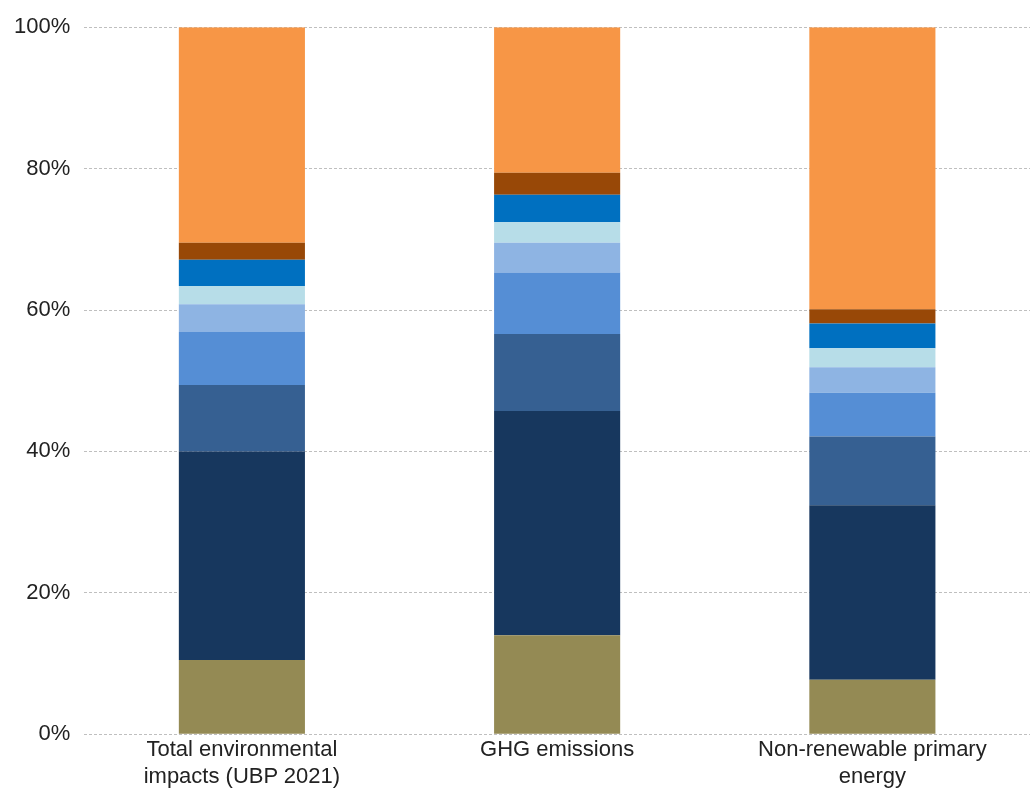  What do you see at coordinates (48, 450) in the screenshot?
I see `y-tick-label: 40%` at bounding box center [48, 450].